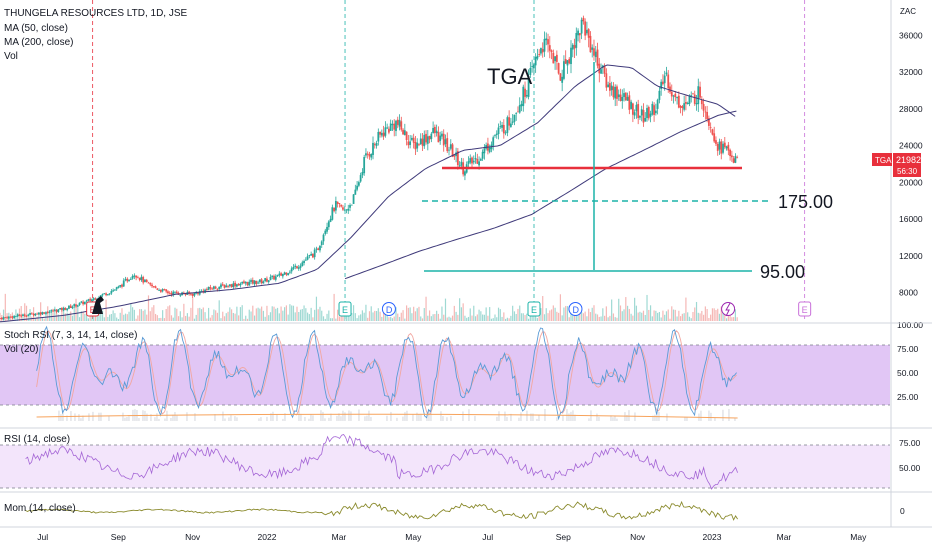  Describe the element at coordinates (728, 309) in the screenshot. I see `split-marker-icon` at that location.